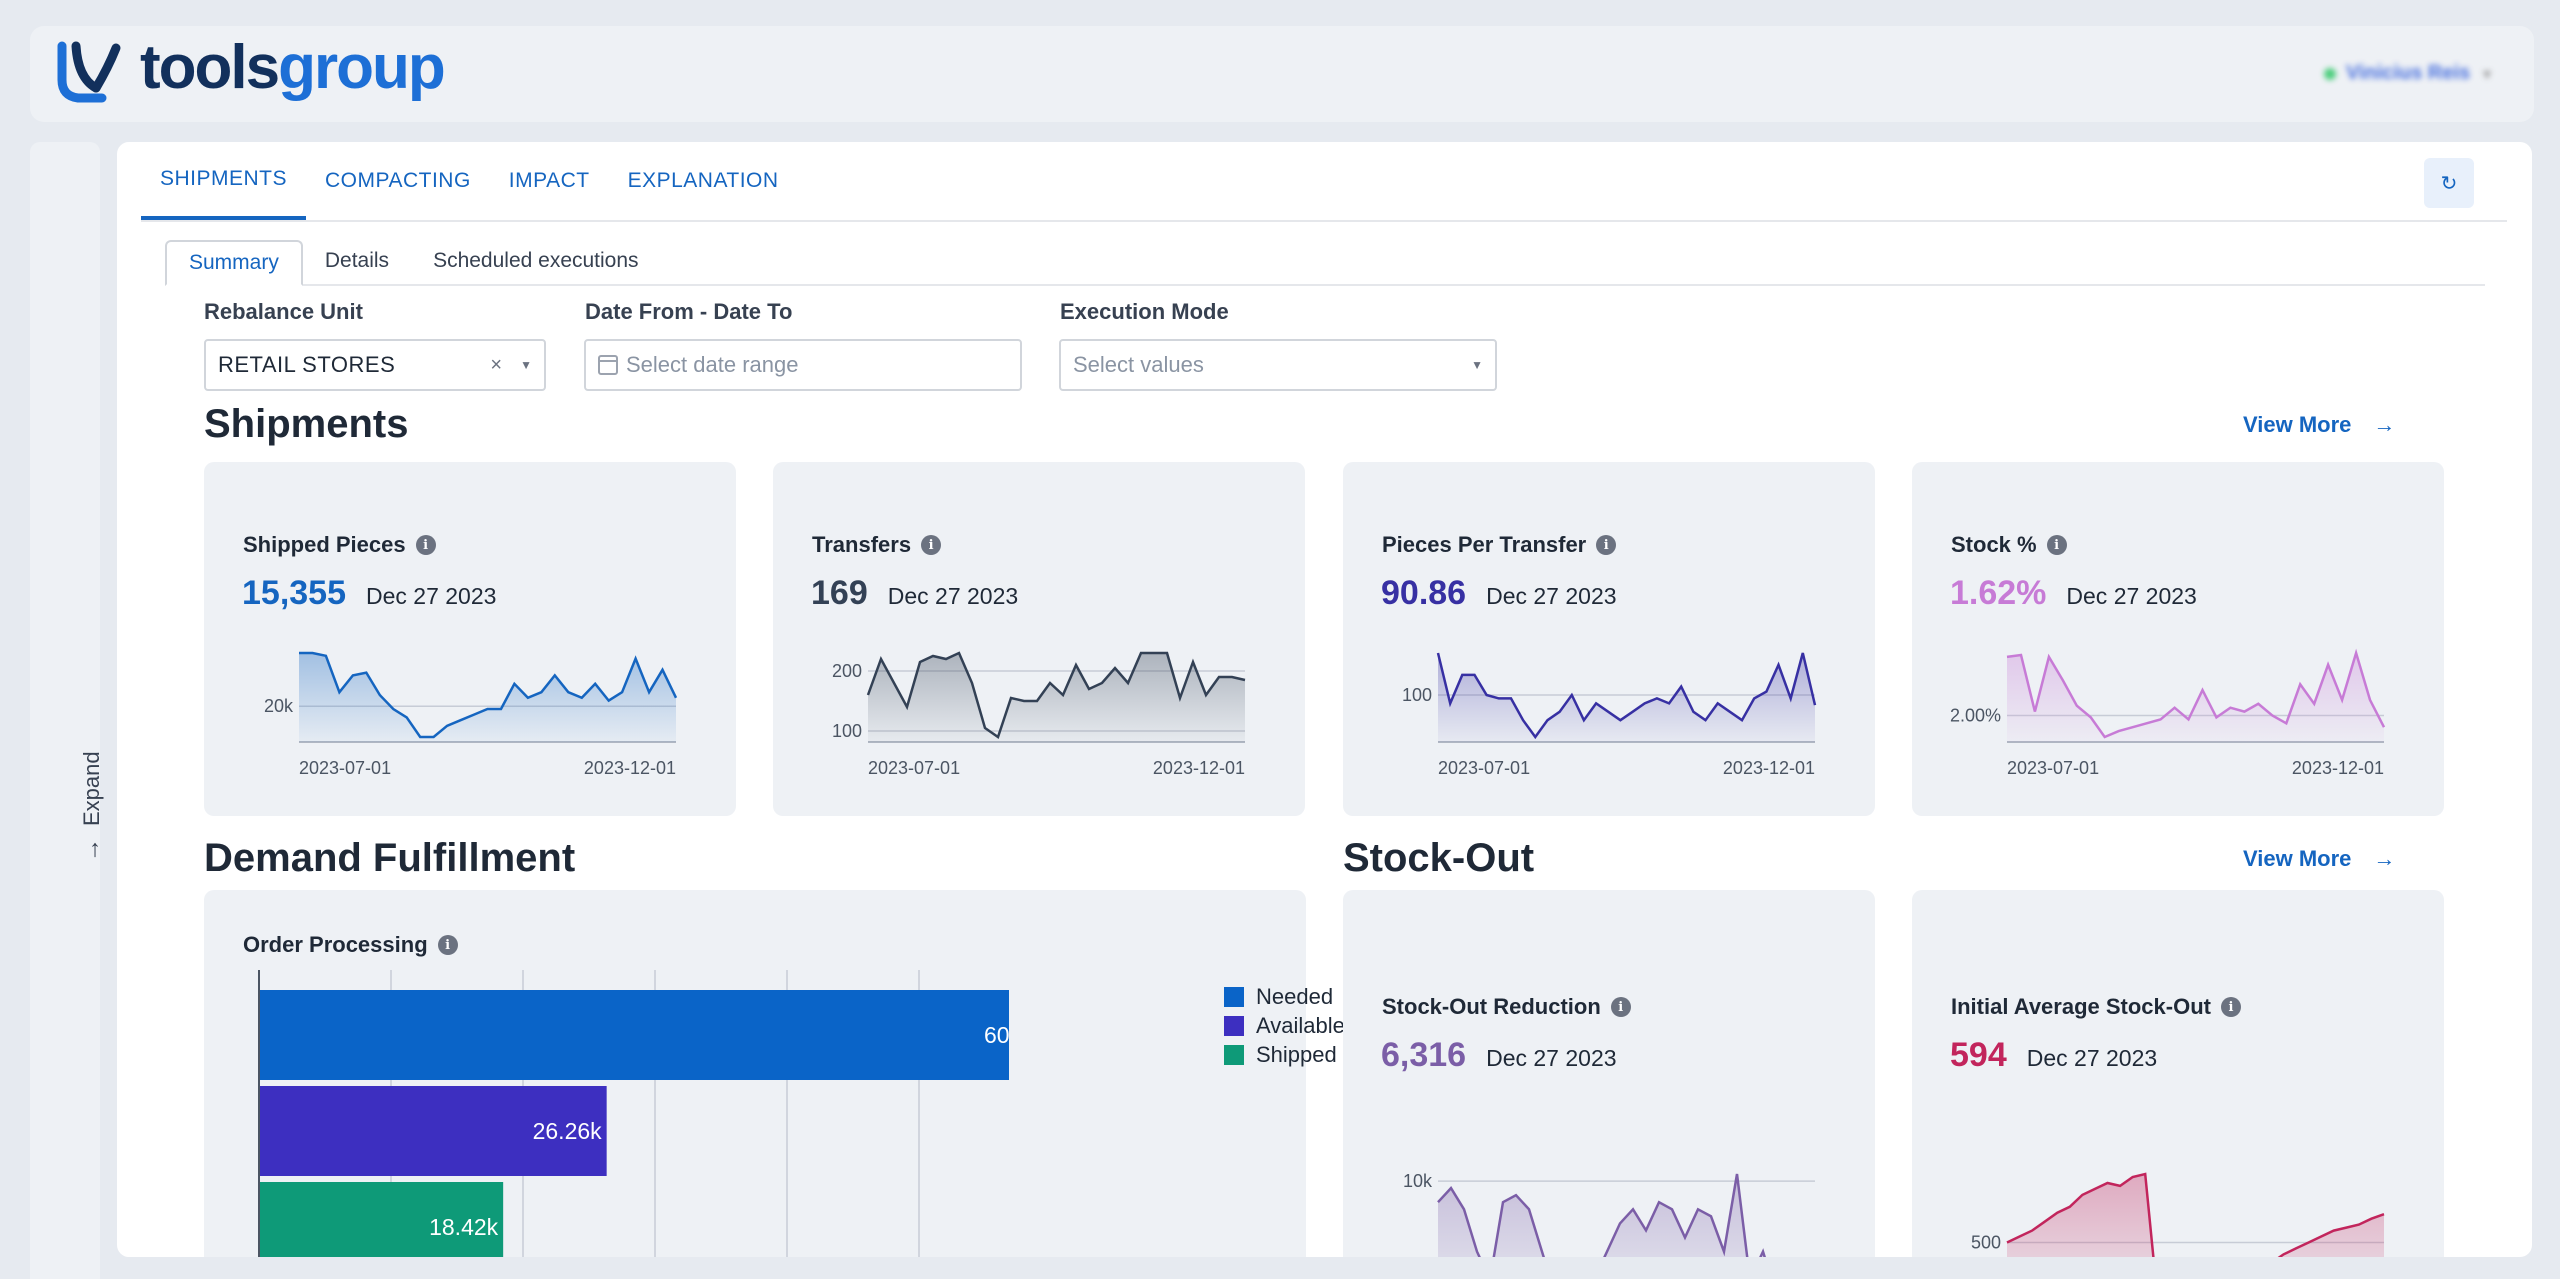 The image size is (2560, 1279). What do you see at coordinates (1506, 1007) in the screenshot?
I see `kpi-title: Stock-Out Reduction i` at bounding box center [1506, 1007].